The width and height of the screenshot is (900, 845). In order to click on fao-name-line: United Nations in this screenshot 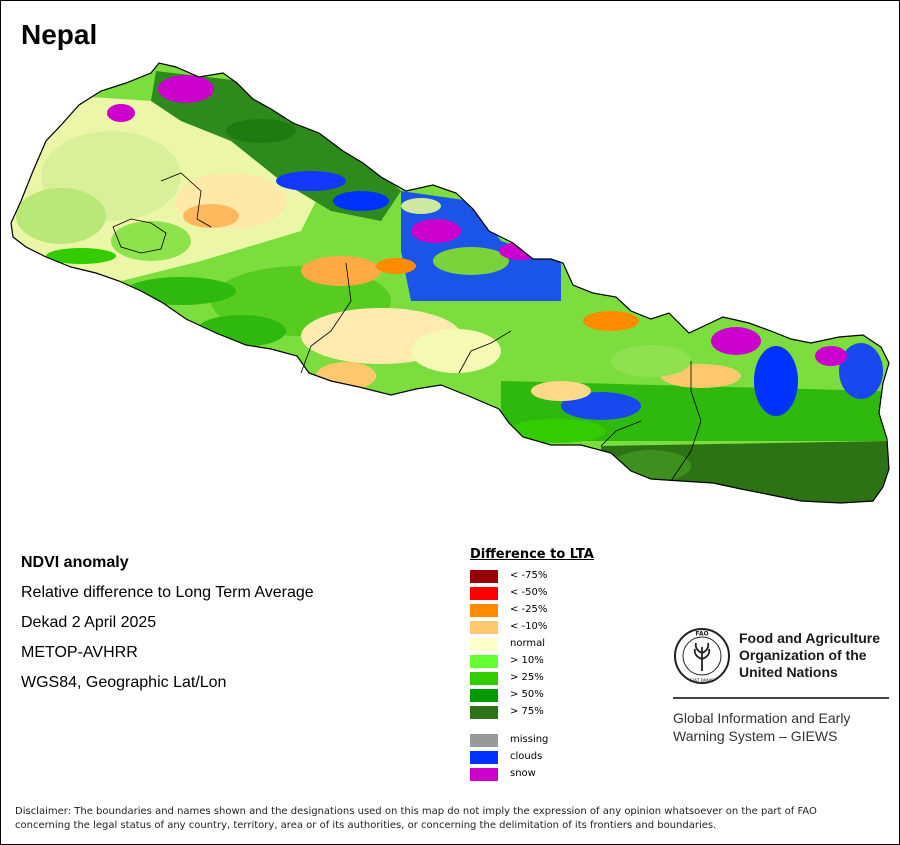, I will do `click(788, 672)`.